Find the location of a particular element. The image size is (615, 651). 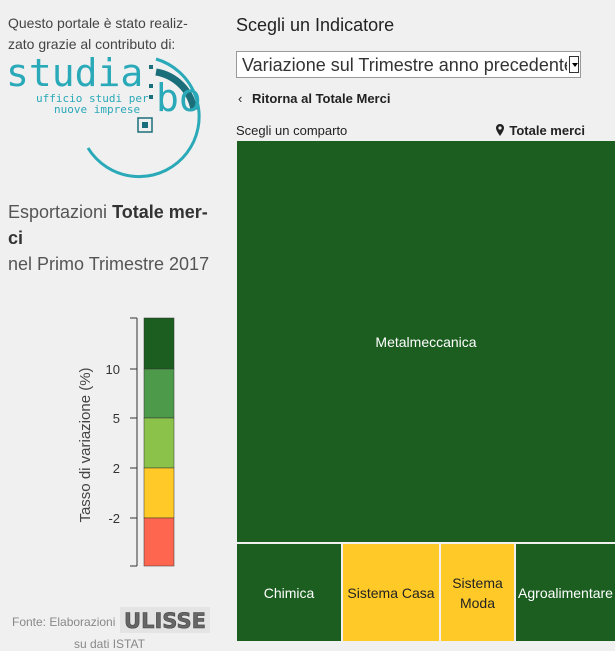

legend-swatches is located at coordinates (159, 442).